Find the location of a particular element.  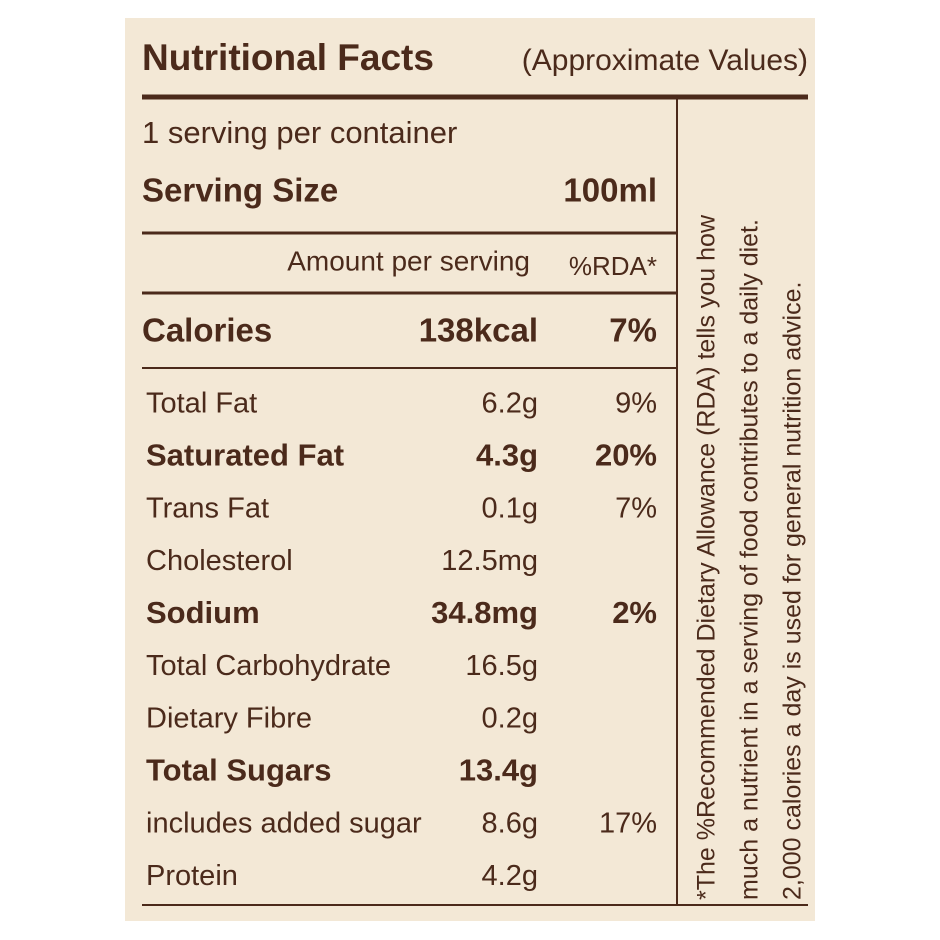

nutrient-label: Trans Fat is located at coordinates (207, 509).